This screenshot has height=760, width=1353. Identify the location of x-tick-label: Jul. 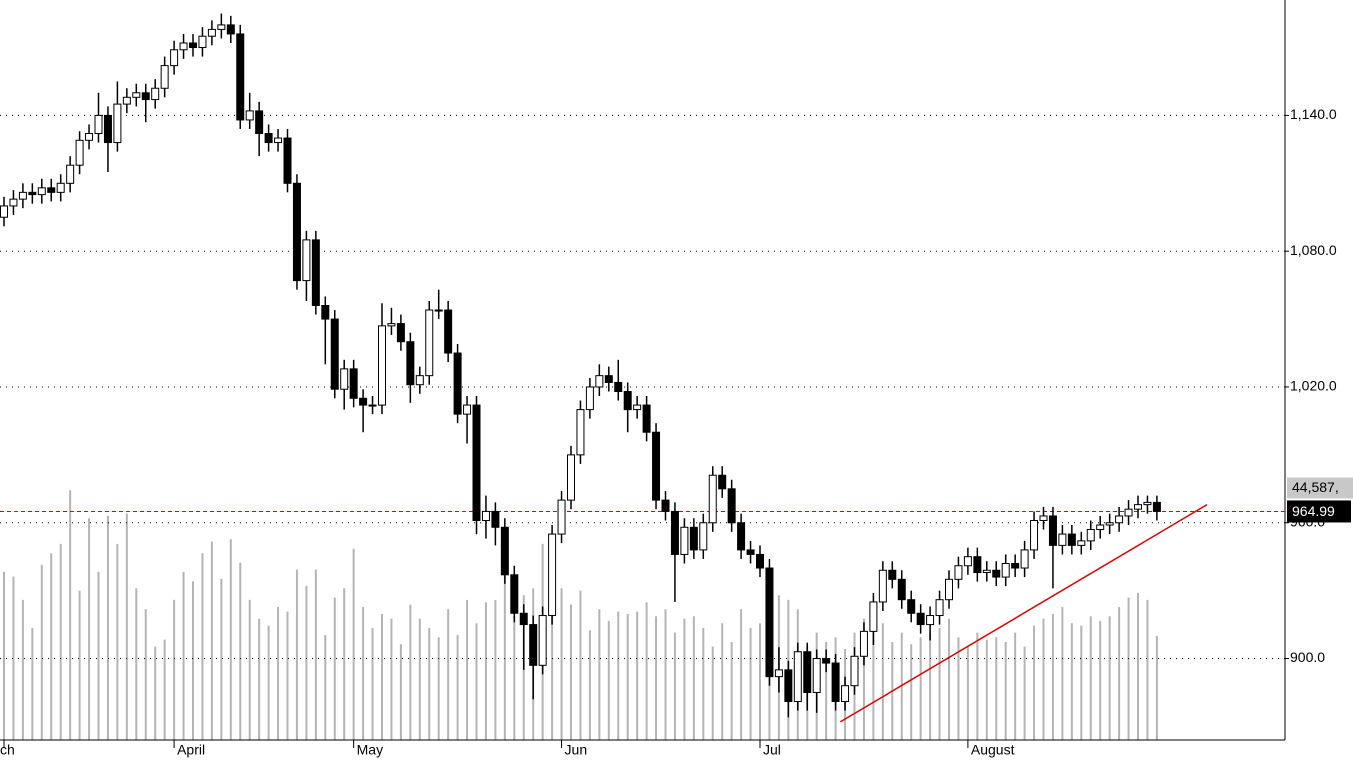
(772, 750).